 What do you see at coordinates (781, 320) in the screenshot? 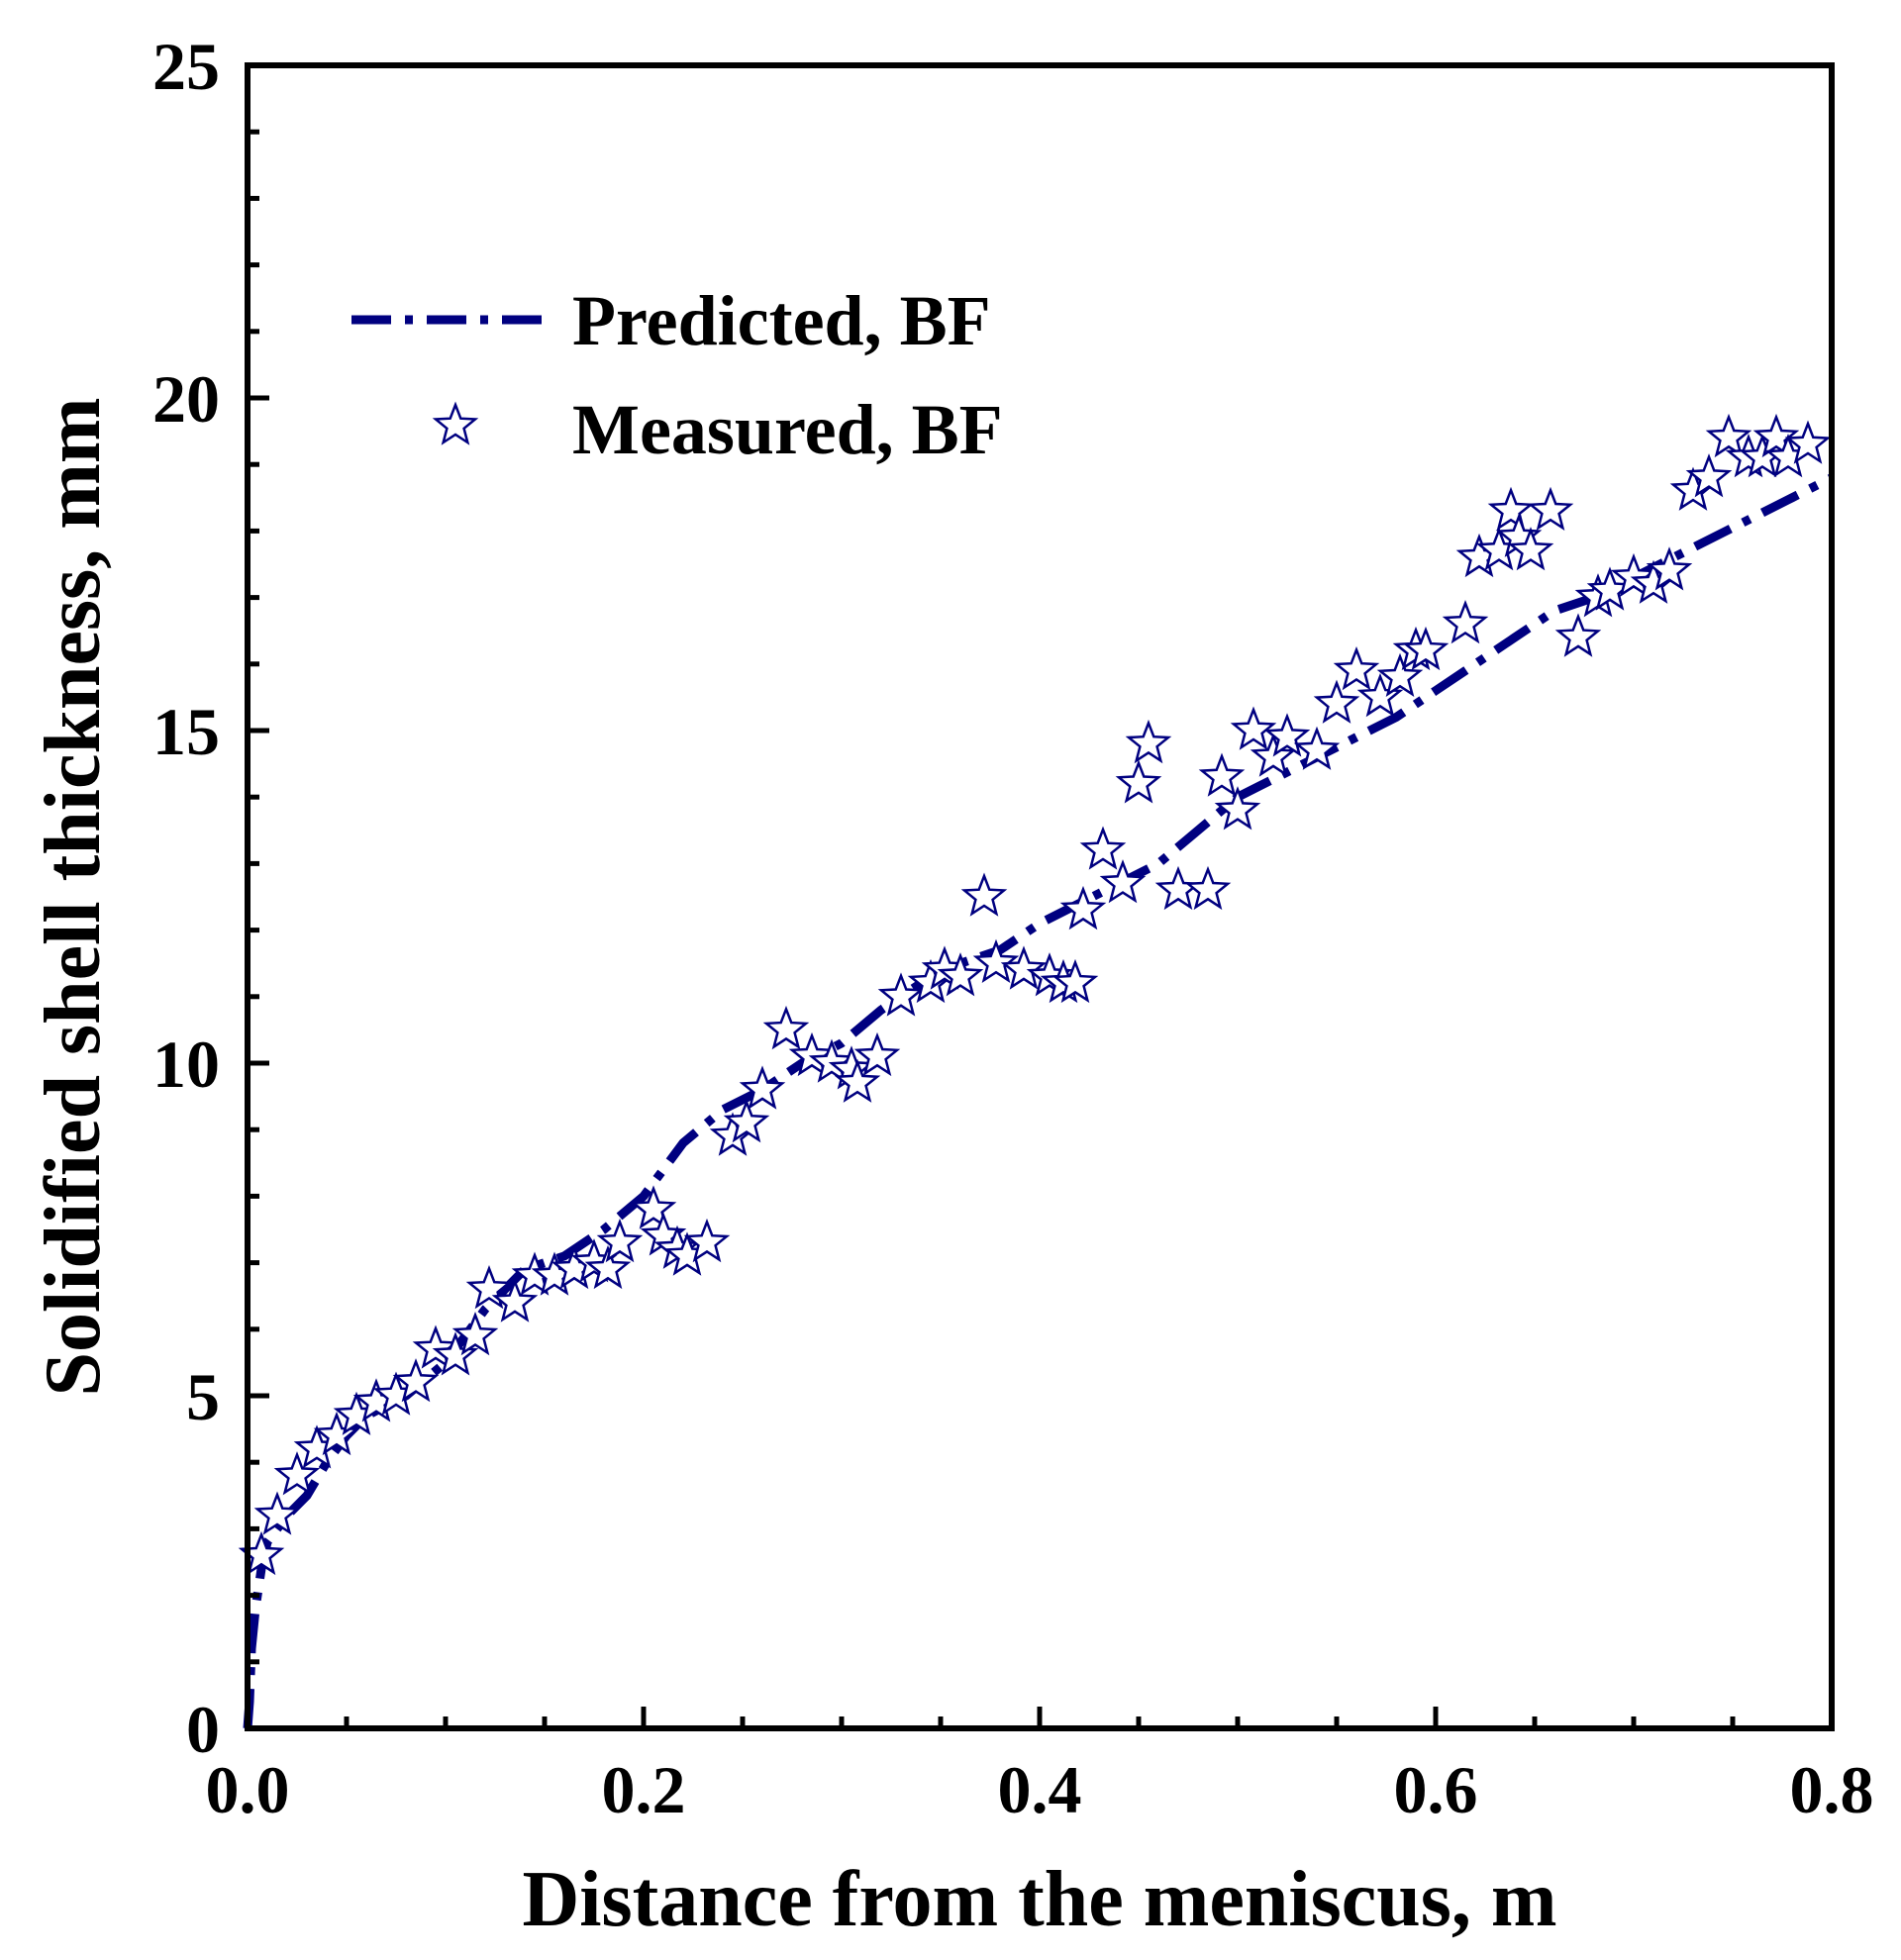
I see `legend-label-predicted: Predicted, BF` at bounding box center [781, 320].